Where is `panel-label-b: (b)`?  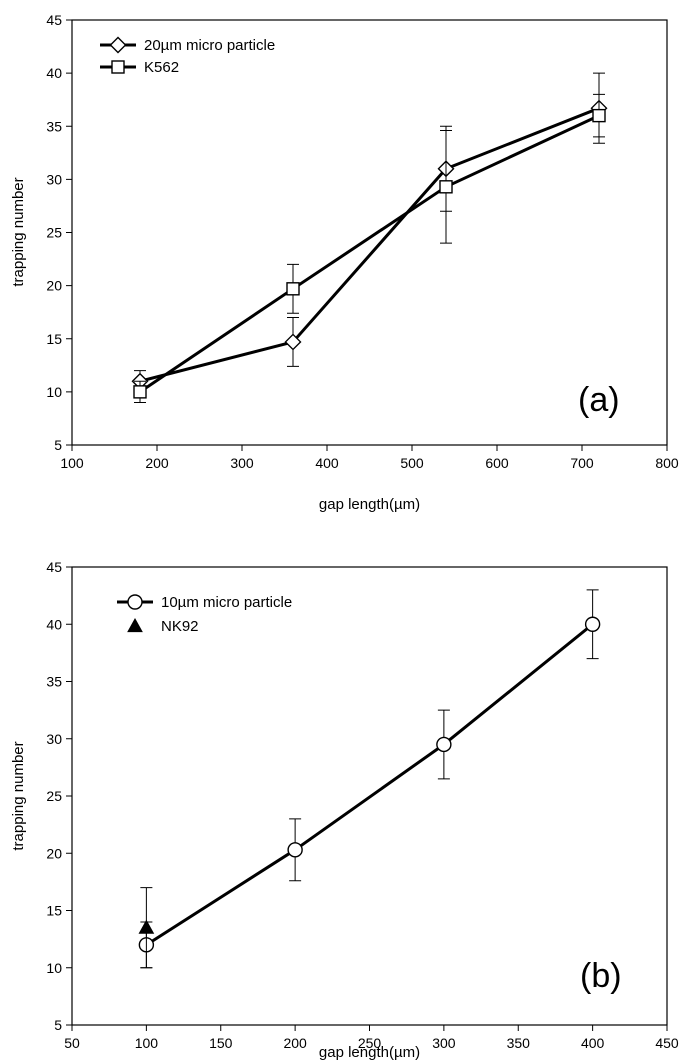 panel-label-b: (b) is located at coordinates (601, 976).